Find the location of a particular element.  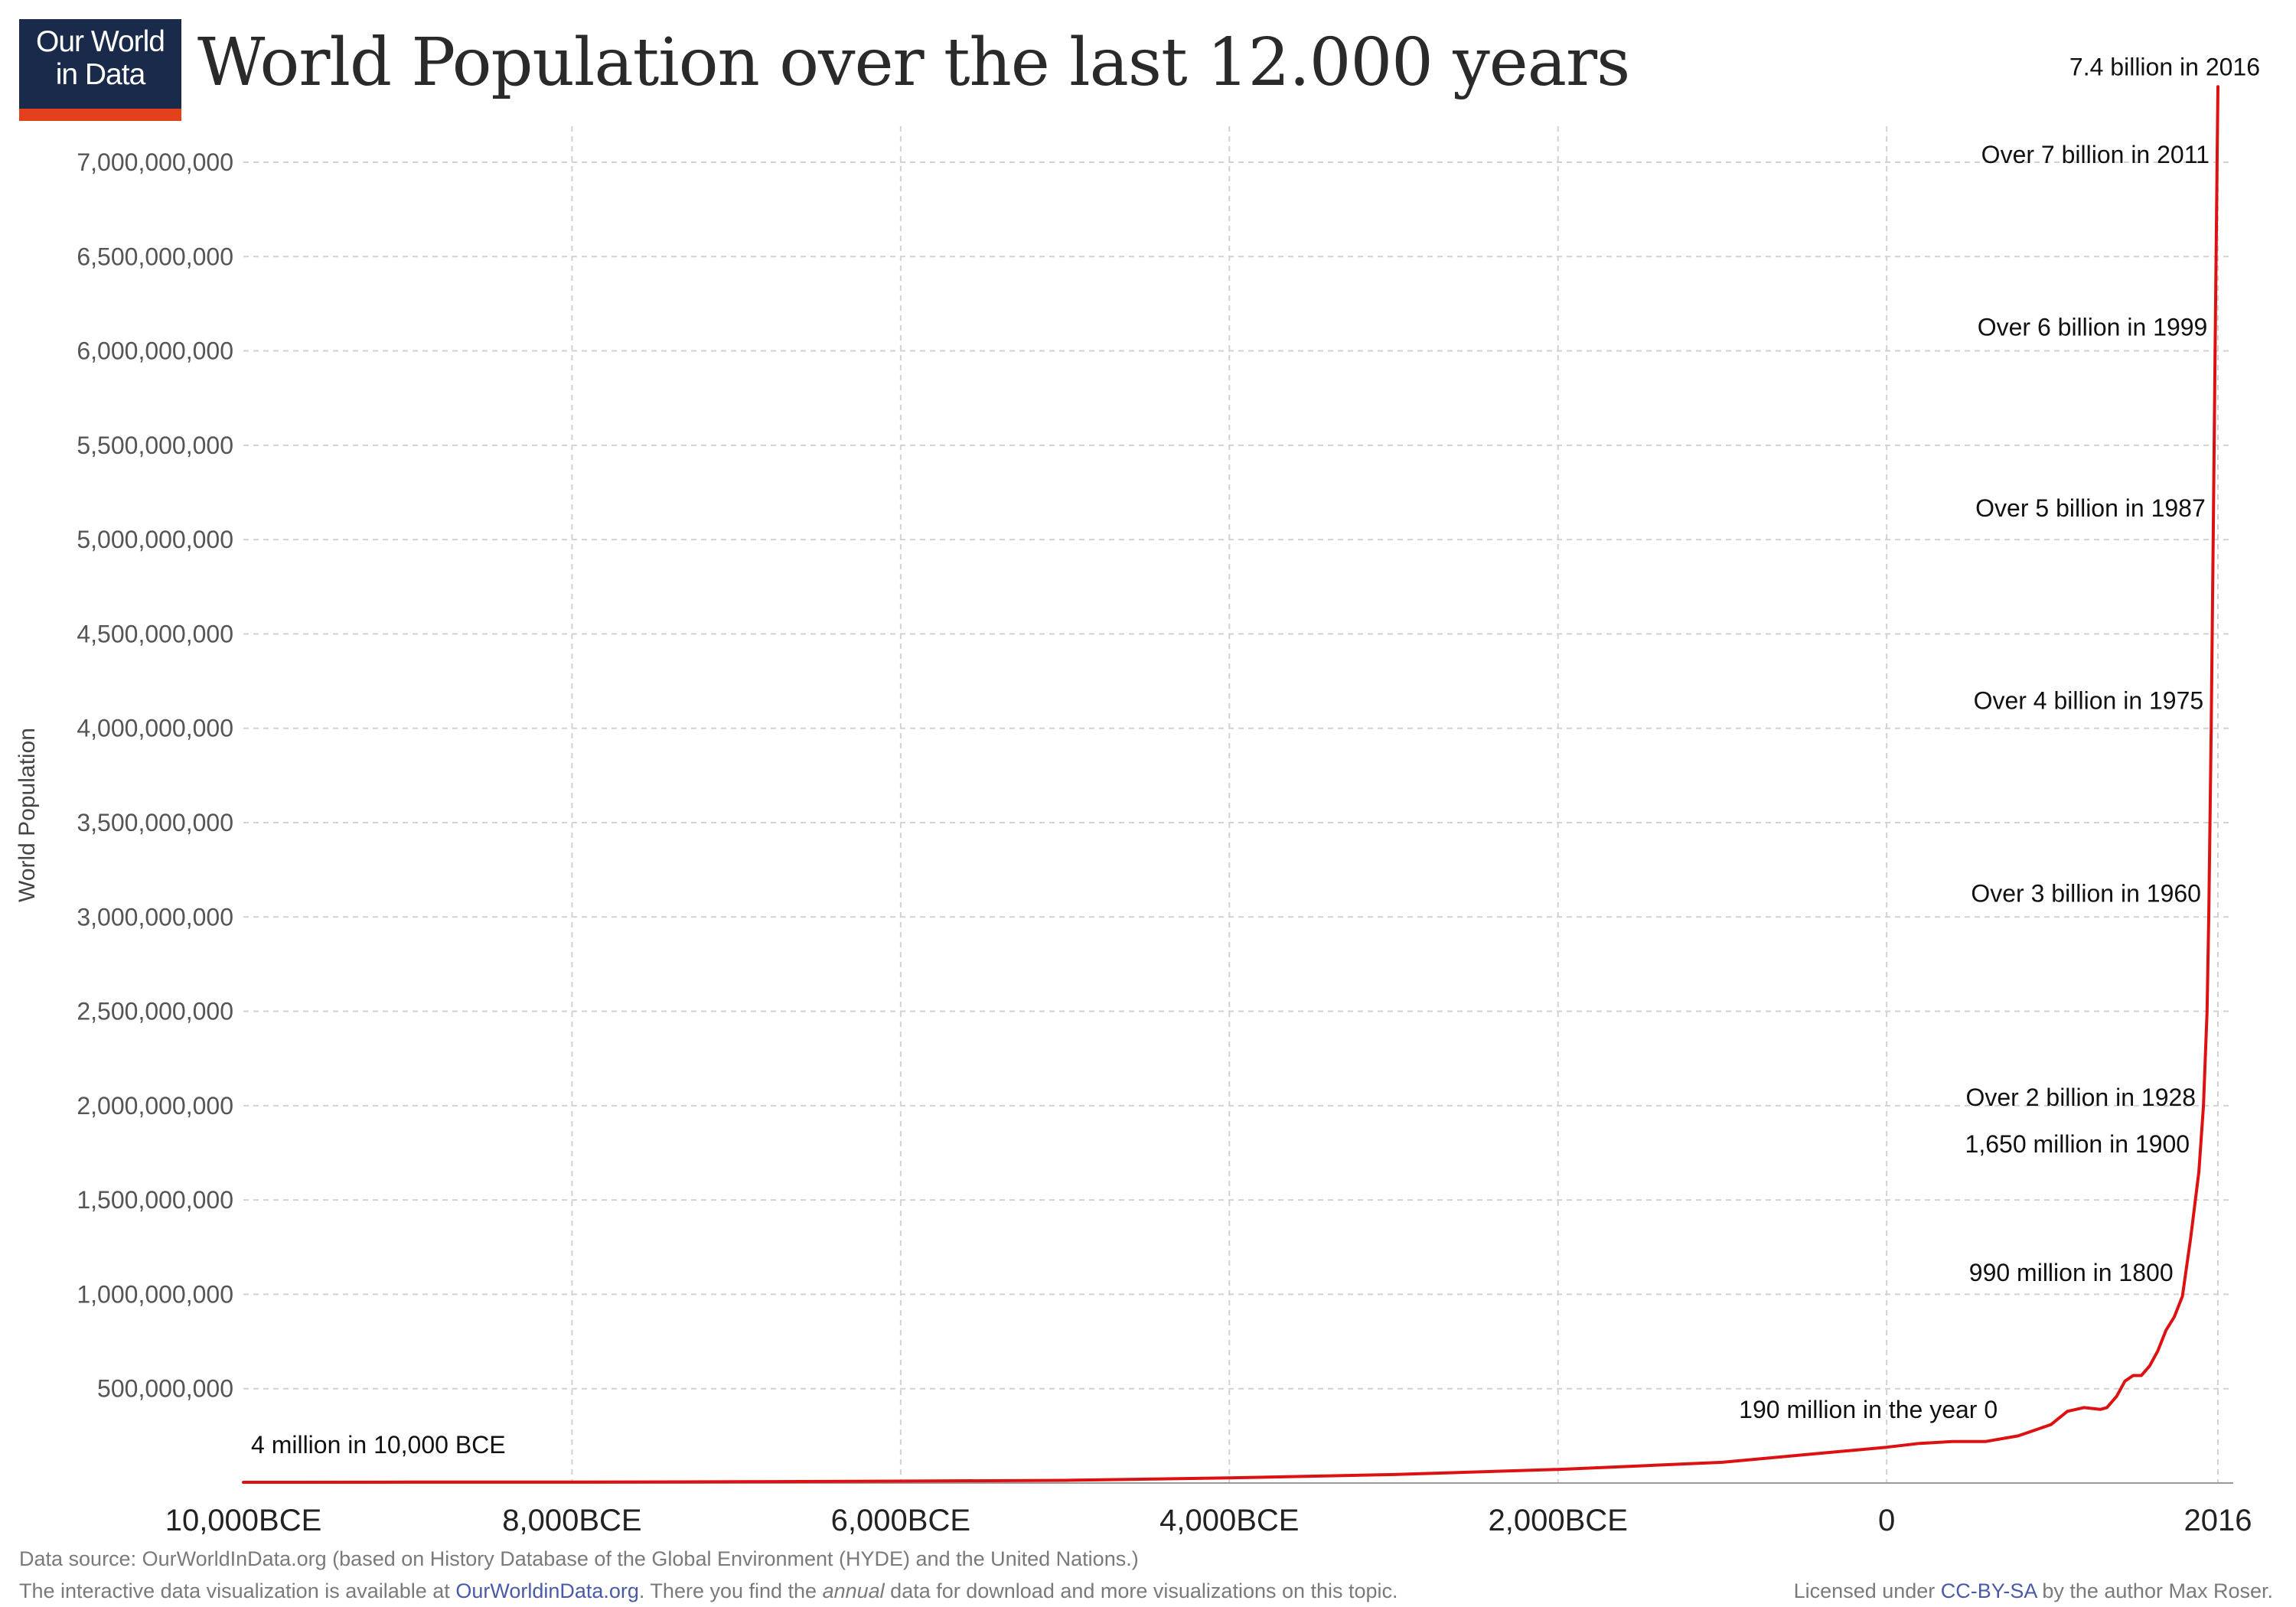

y-tick-label: 3,500,000,000 is located at coordinates (155, 822).